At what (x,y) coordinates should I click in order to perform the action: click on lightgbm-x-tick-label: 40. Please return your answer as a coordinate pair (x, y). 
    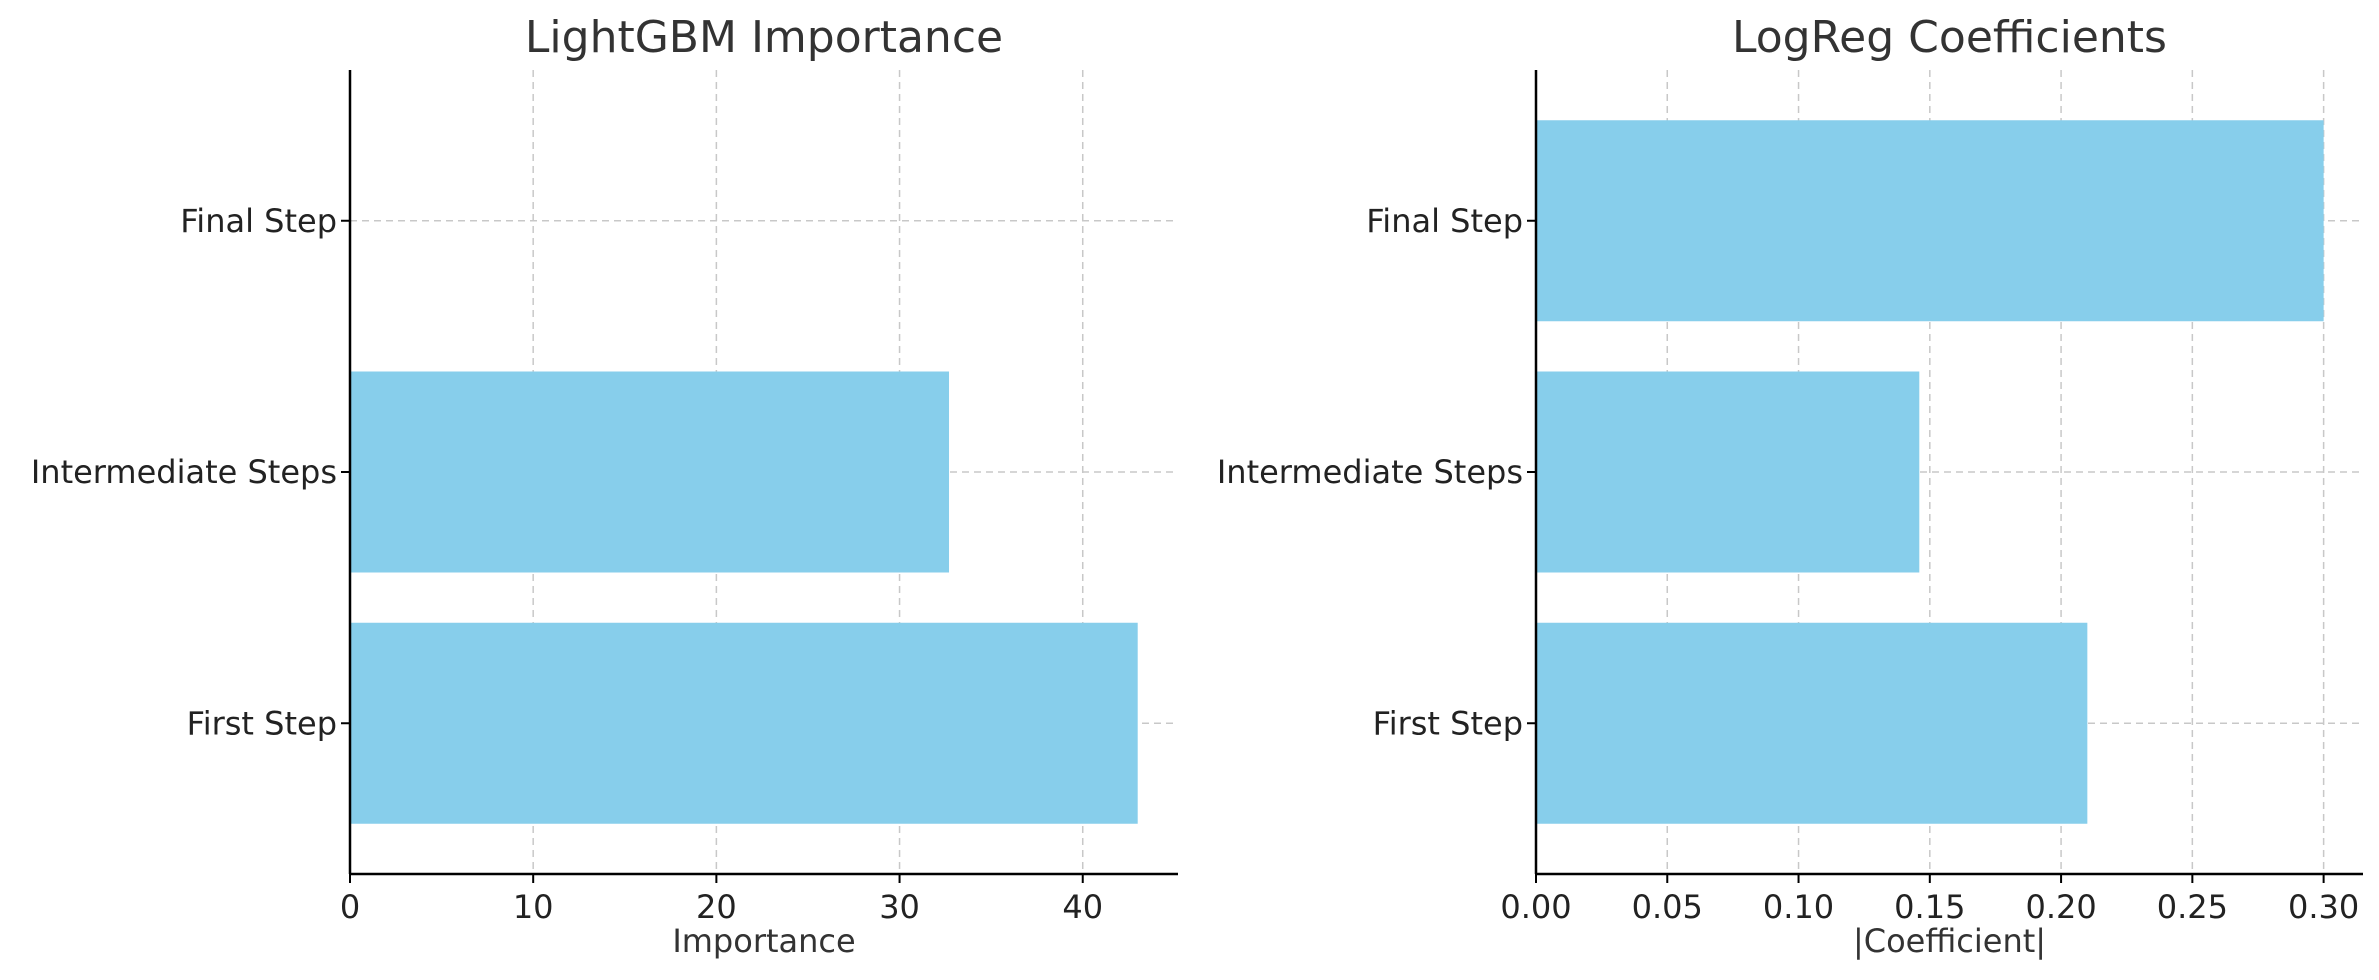
    Looking at the image, I should click on (1082, 907).